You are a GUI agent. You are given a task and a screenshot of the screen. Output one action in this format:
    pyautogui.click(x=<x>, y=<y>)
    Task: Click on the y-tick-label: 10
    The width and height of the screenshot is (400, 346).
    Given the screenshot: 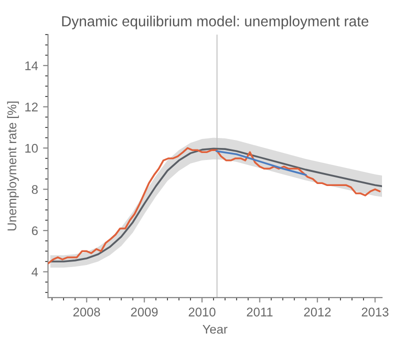 What is the action you would take?
    pyautogui.click(x=31, y=148)
    